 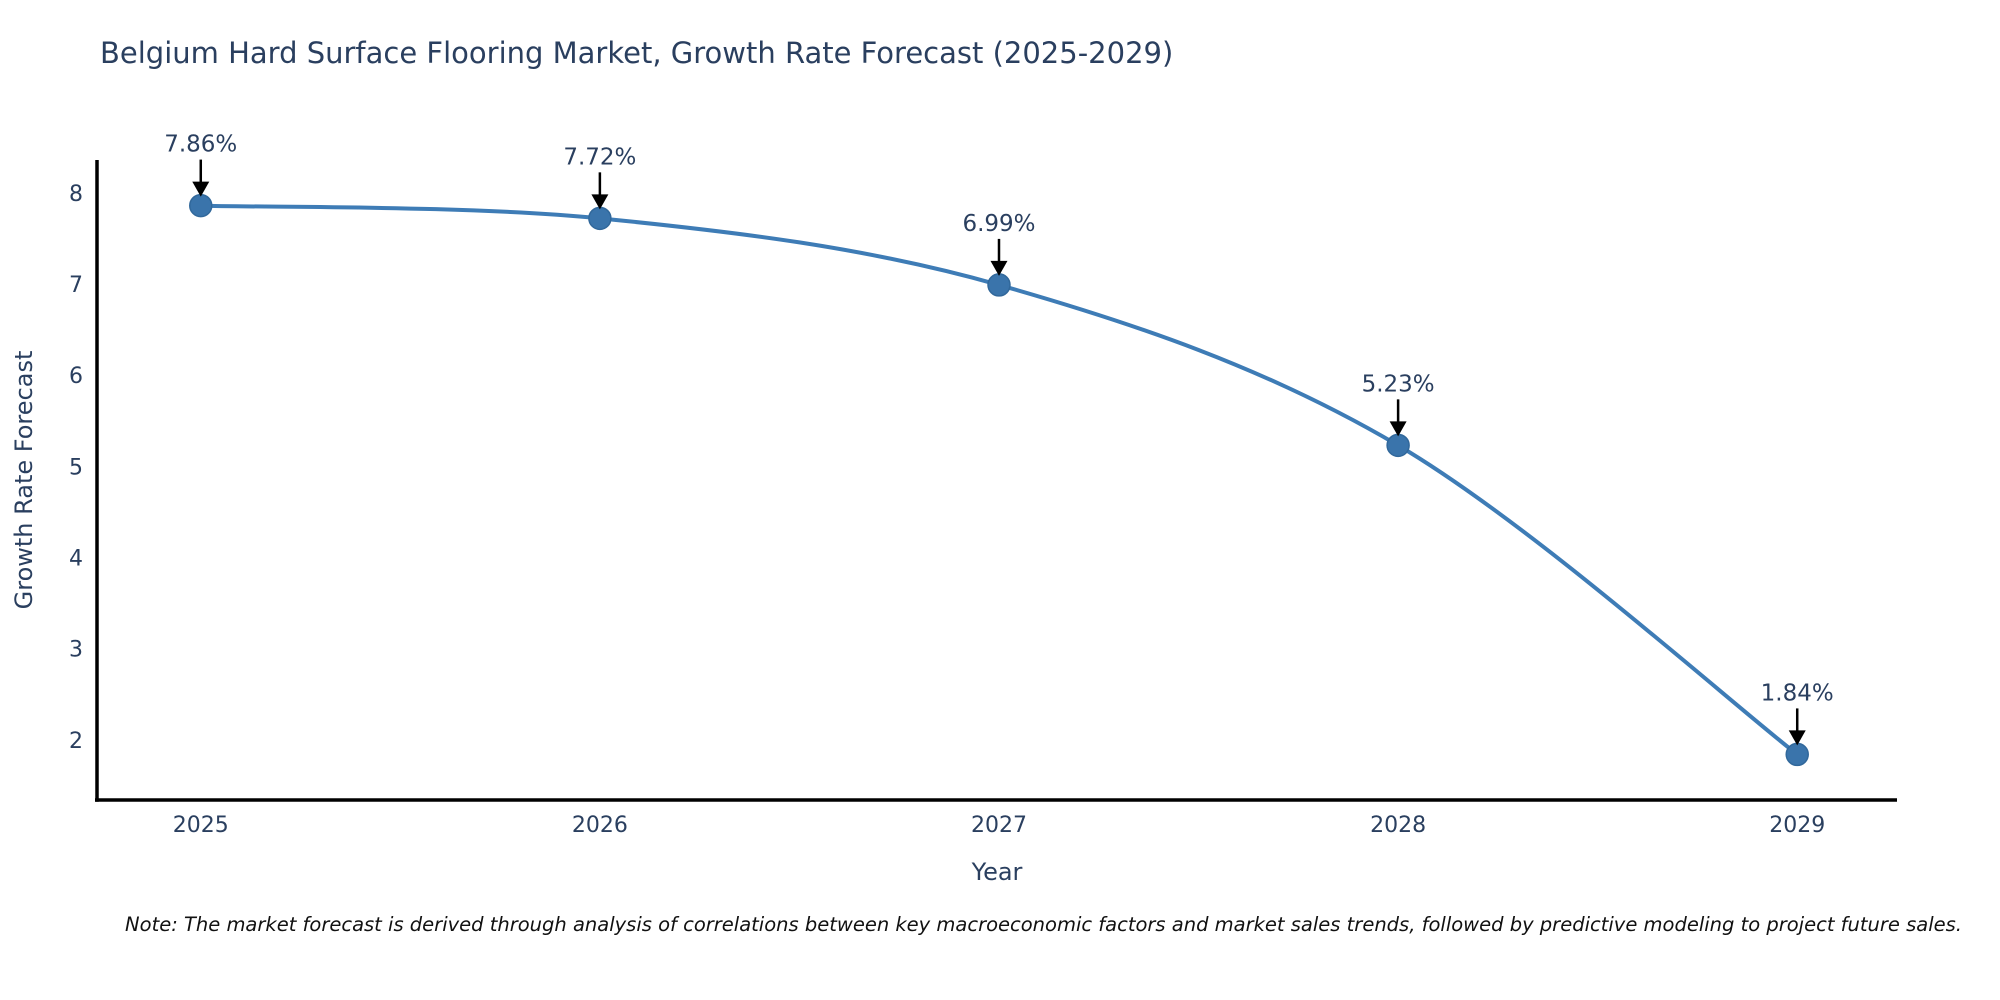 I want to click on annotation-label: 6.99%, so click(x=998, y=224).